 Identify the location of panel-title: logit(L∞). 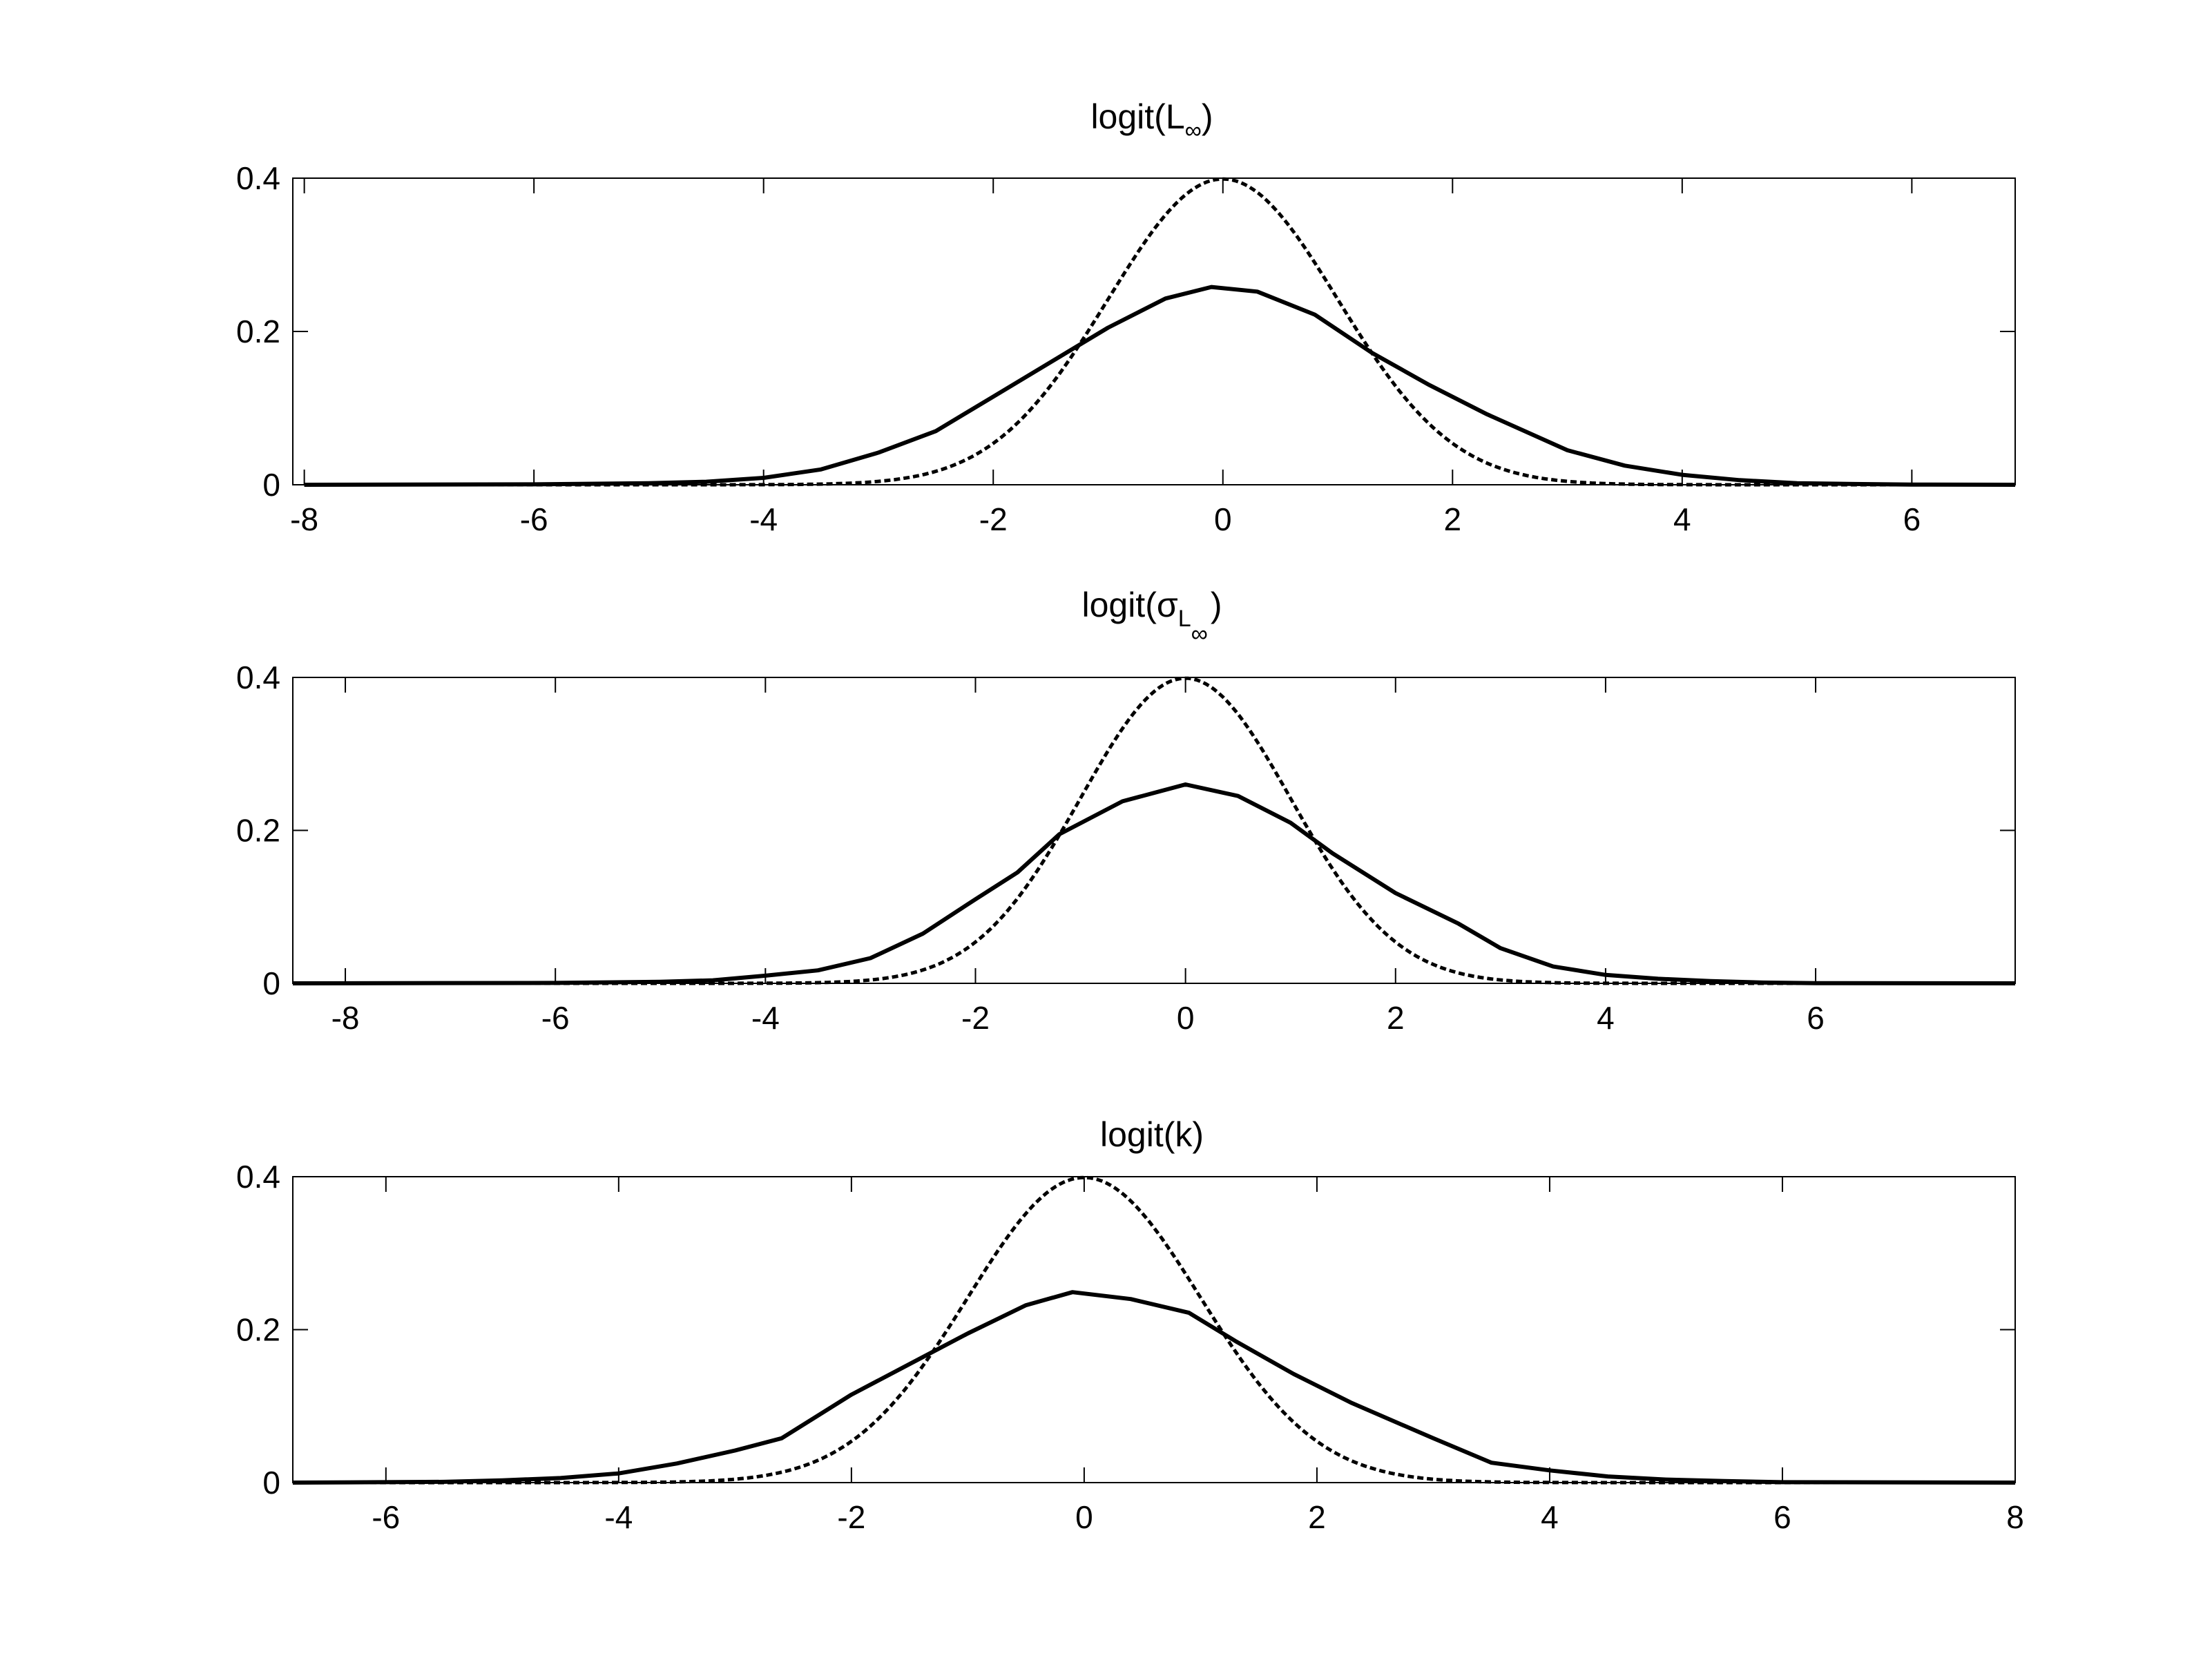
(1151, 120).